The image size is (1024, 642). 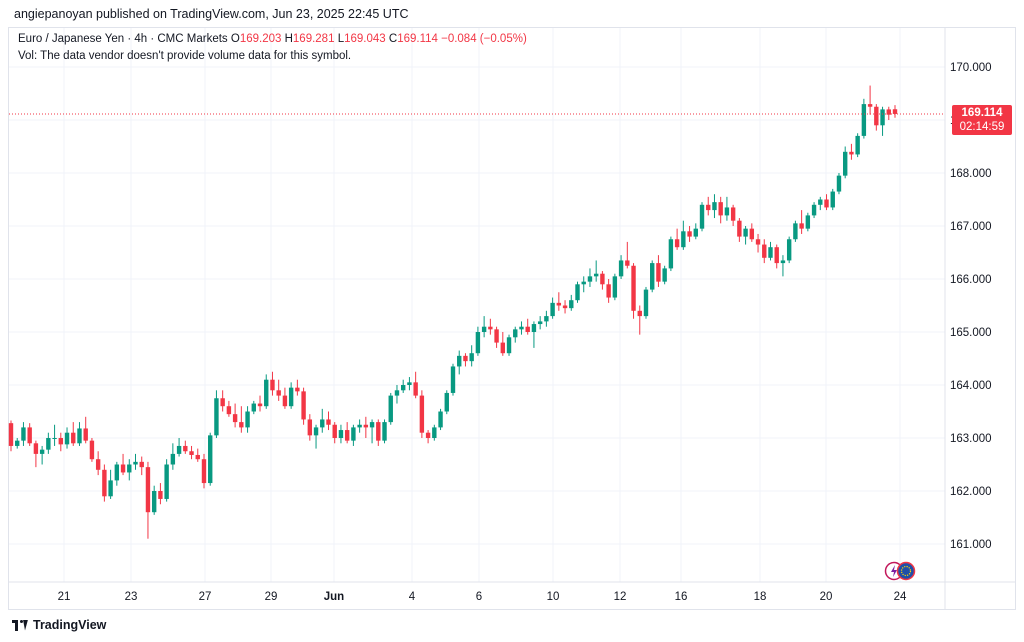 I want to click on y-tick-label: 165.000, so click(x=971, y=333).